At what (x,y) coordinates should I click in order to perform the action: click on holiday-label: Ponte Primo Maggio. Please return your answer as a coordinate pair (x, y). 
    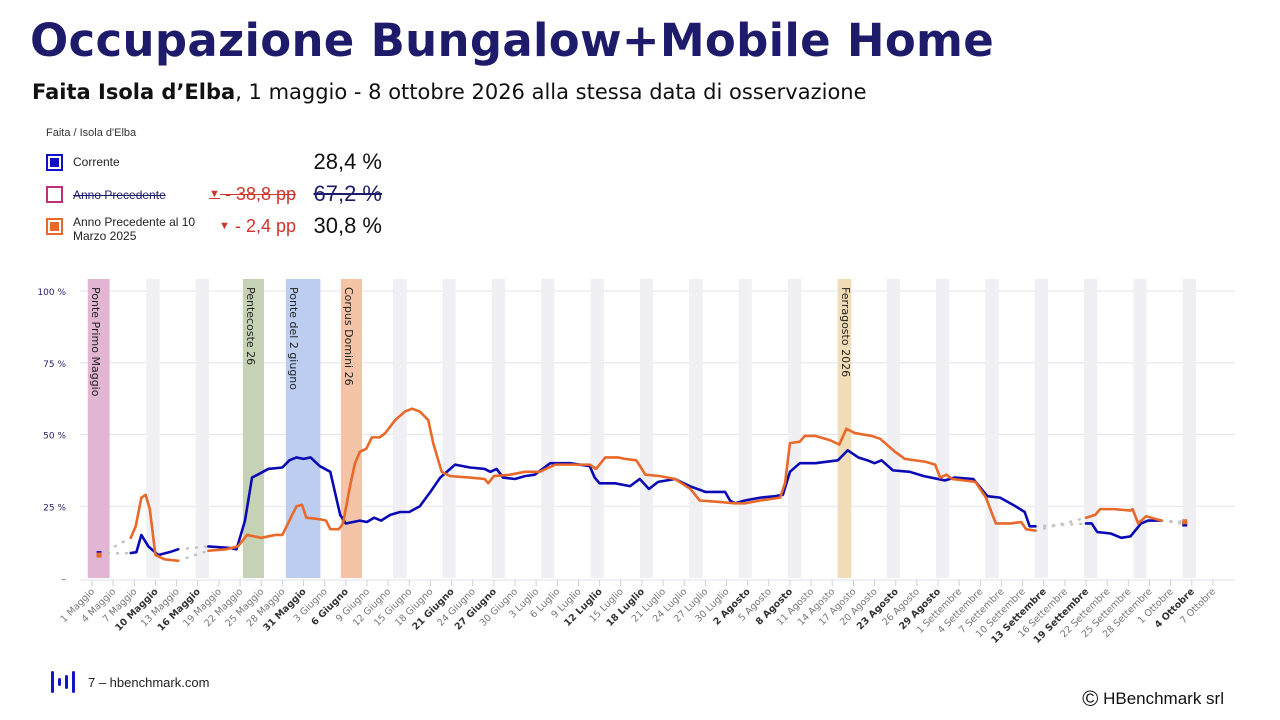
    Looking at the image, I should click on (95, 342).